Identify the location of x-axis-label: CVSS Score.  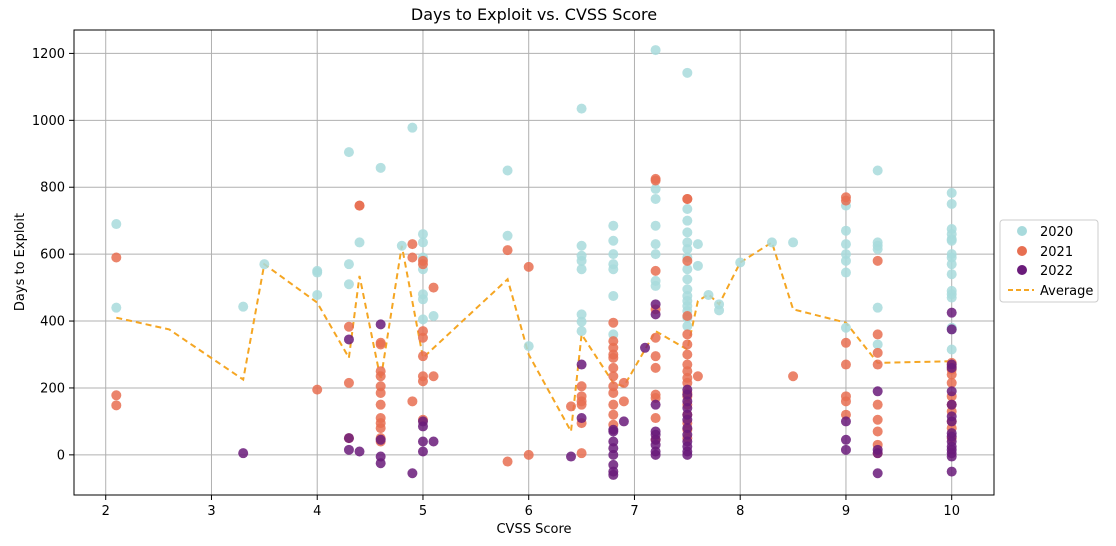
(533, 529).